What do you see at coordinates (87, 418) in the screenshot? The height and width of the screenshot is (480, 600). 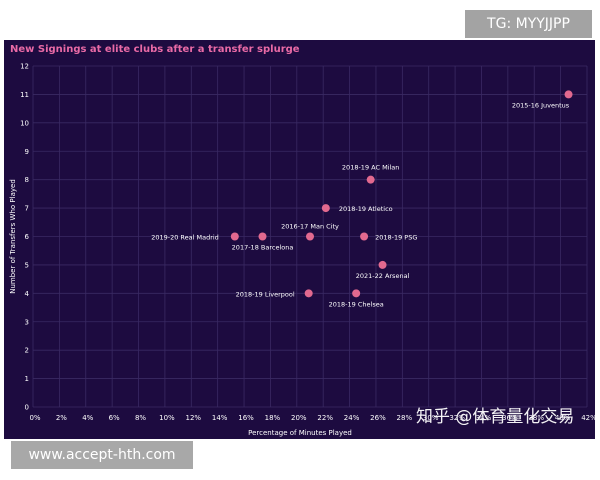 I see `x-tick-label: 4%` at bounding box center [87, 418].